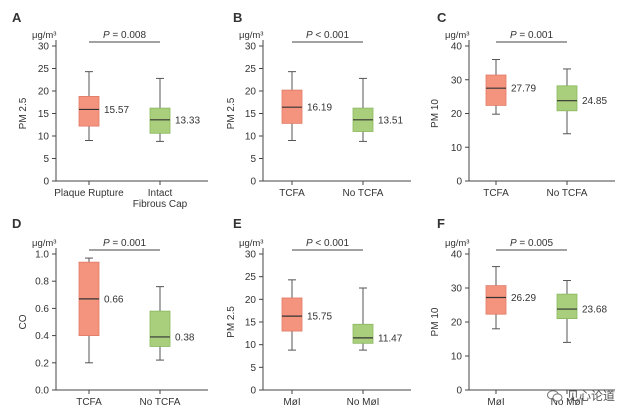 This screenshot has width=623, height=408. Describe the element at coordinates (125, 35) in the screenshot. I see `p-value-label: P = 0.008` at that location.